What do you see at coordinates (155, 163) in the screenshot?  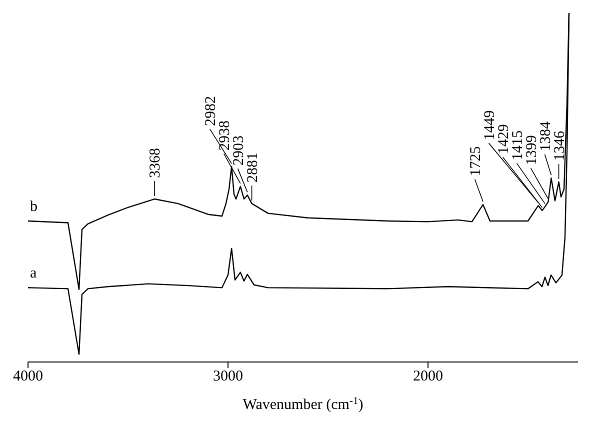 I see `annotation: 3368` at bounding box center [155, 163].